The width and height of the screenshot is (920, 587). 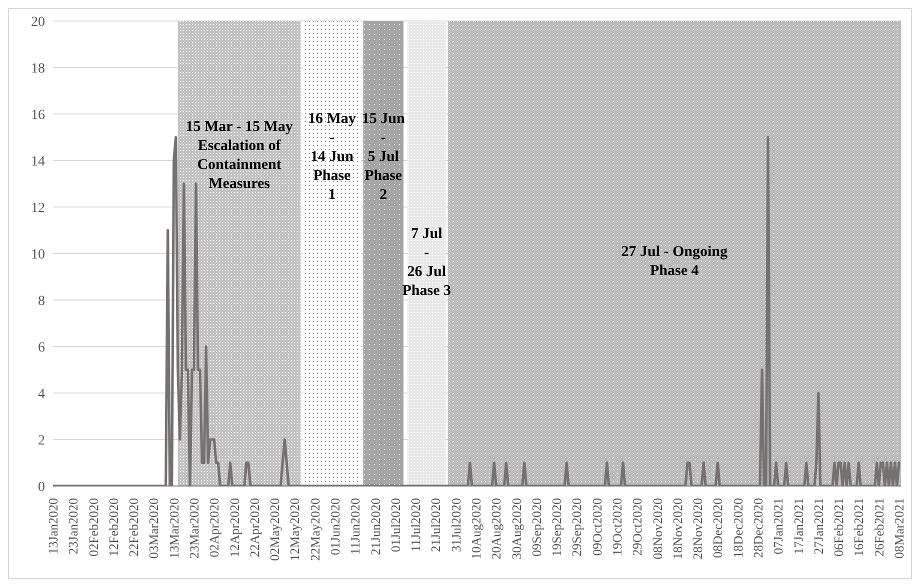 What do you see at coordinates (294, 529) in the screenshot?
I see `x-tick-label: 12May2020` at bounding box center [294, 529].